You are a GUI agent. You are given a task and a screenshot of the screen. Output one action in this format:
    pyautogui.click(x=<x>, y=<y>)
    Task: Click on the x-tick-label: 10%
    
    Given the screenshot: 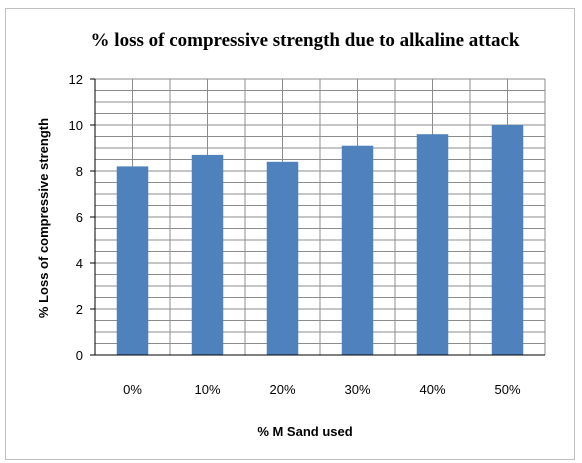 What is the action you would take?
    pyautogui.click(x=207, y=389)
    